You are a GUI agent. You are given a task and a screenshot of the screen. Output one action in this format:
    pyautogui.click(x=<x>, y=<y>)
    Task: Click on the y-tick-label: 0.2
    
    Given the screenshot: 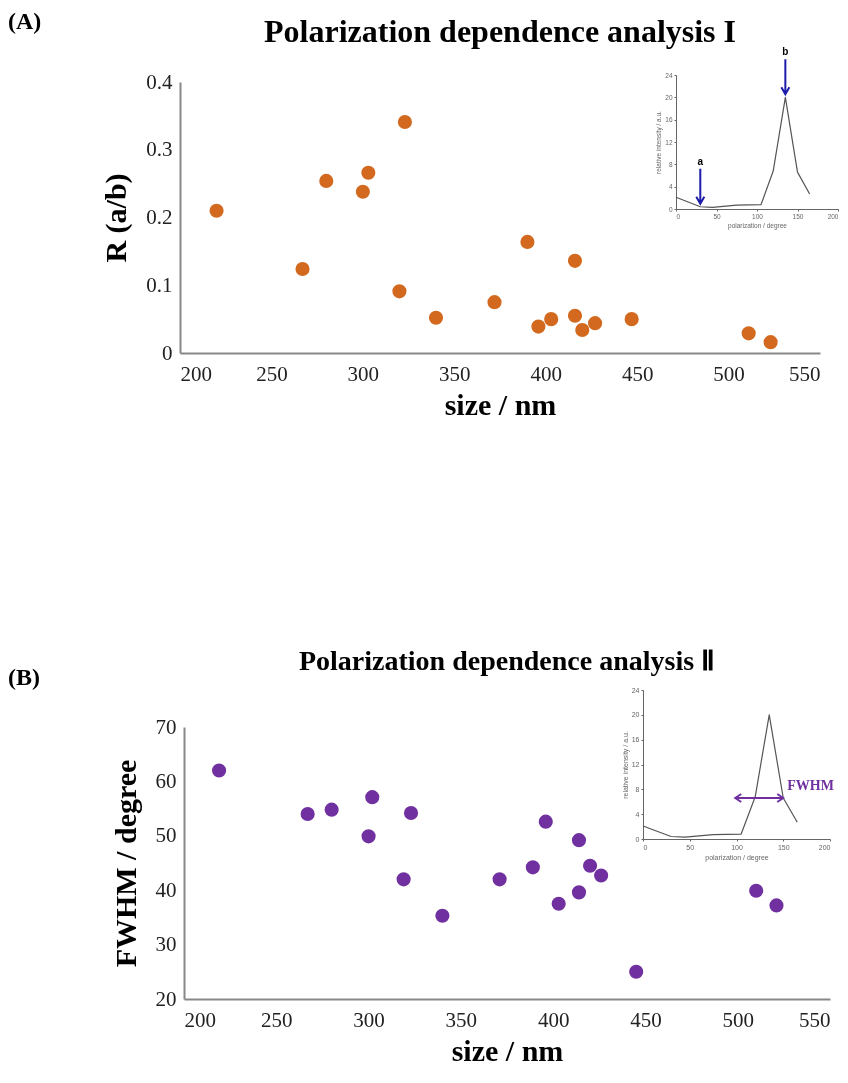 What is the action you would take?
    pyautogui.click(x=159, y=217)
    